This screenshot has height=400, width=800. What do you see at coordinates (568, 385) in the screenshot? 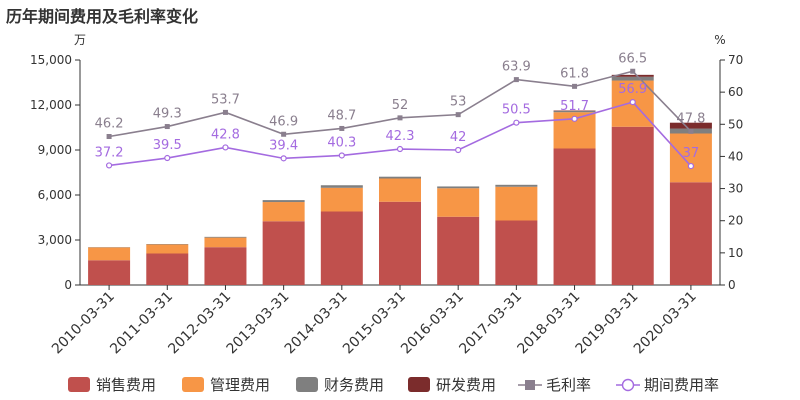
I see `legend-label: 毛利率` at bounding box center [568, 385].